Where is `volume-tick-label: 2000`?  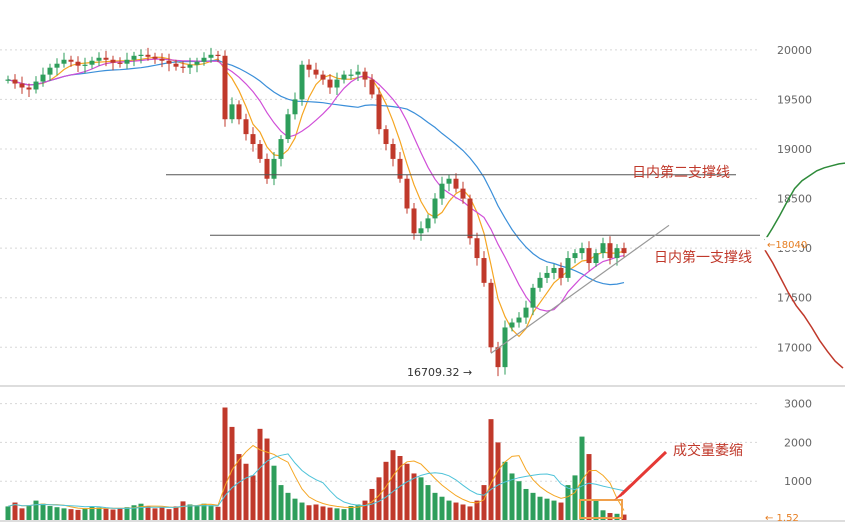 volume-tick-label: 2000 is located at coordinates (798, 442).